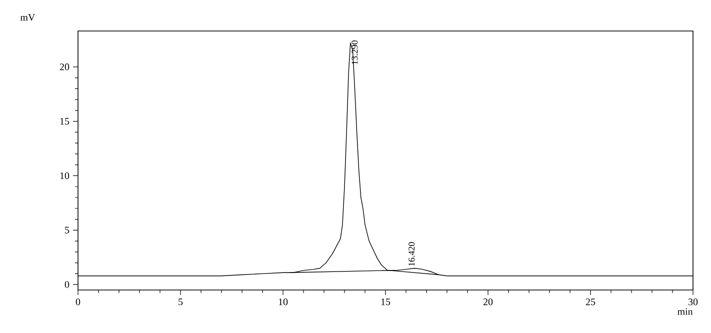 The height and width of the screenshot is (333, 711). What do you see at coordinates (28, 17) in the screenshot?
I see `y-axis-title: mV` at bounding box center [28, 17].